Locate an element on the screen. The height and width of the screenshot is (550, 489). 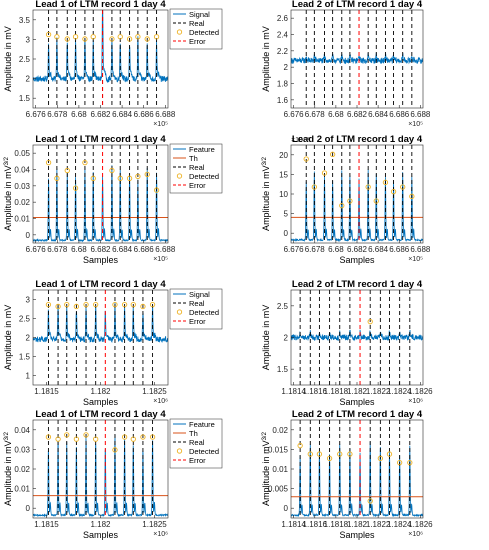
legend-label: Detected is located at coordinates (204, 451).